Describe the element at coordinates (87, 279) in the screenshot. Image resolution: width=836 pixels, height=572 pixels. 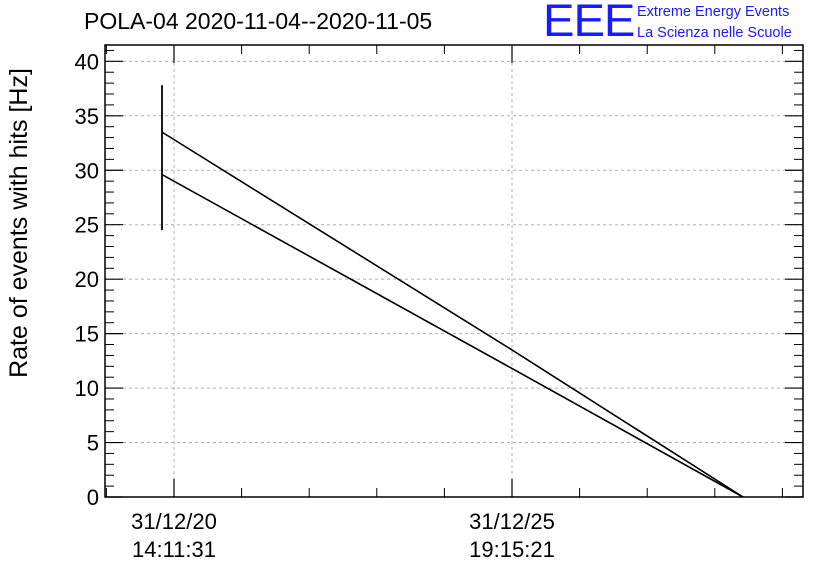
I see `y-tick-label: 20` at that location.